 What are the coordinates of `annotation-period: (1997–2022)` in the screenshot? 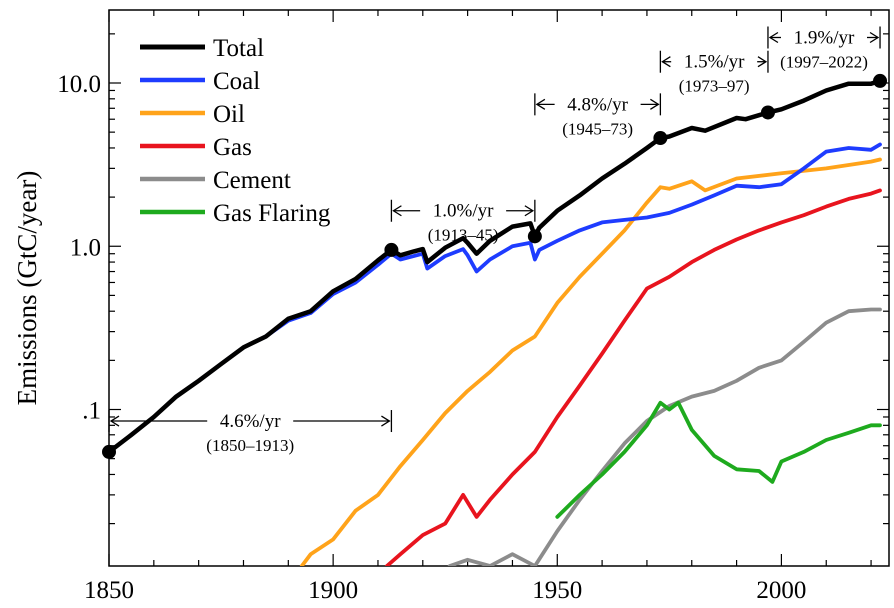 It's located at (824, 61).